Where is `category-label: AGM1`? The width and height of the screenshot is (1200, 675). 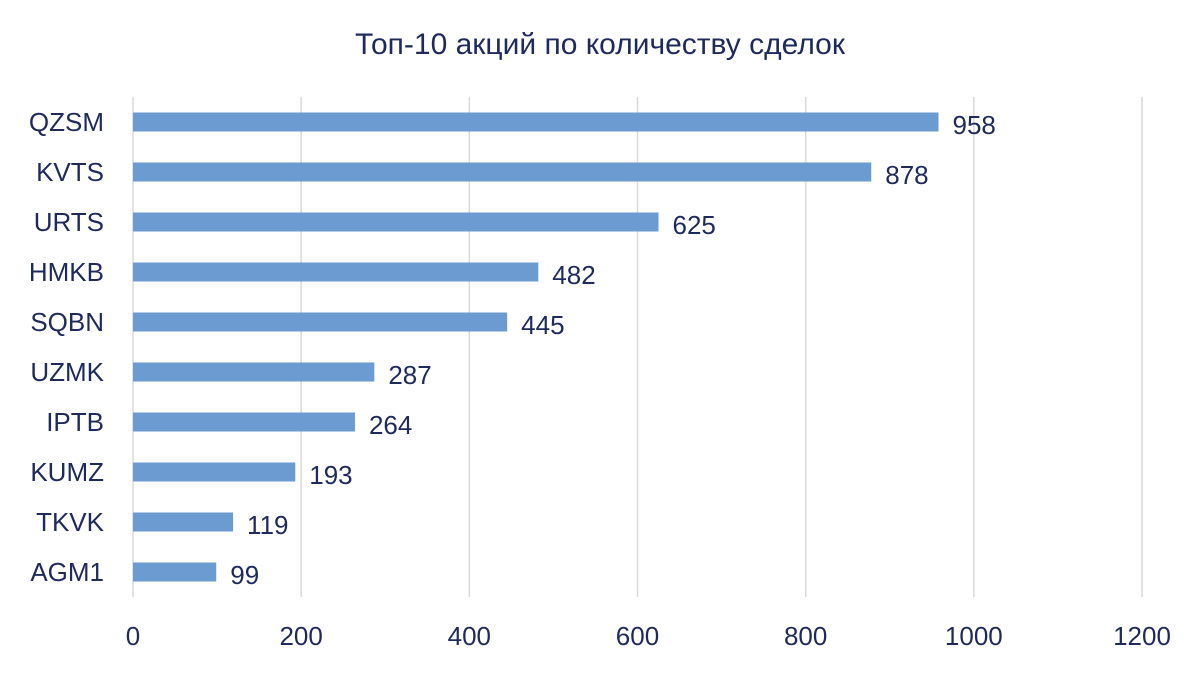 category-label: AGM1 is located at coordinates (67, 572).